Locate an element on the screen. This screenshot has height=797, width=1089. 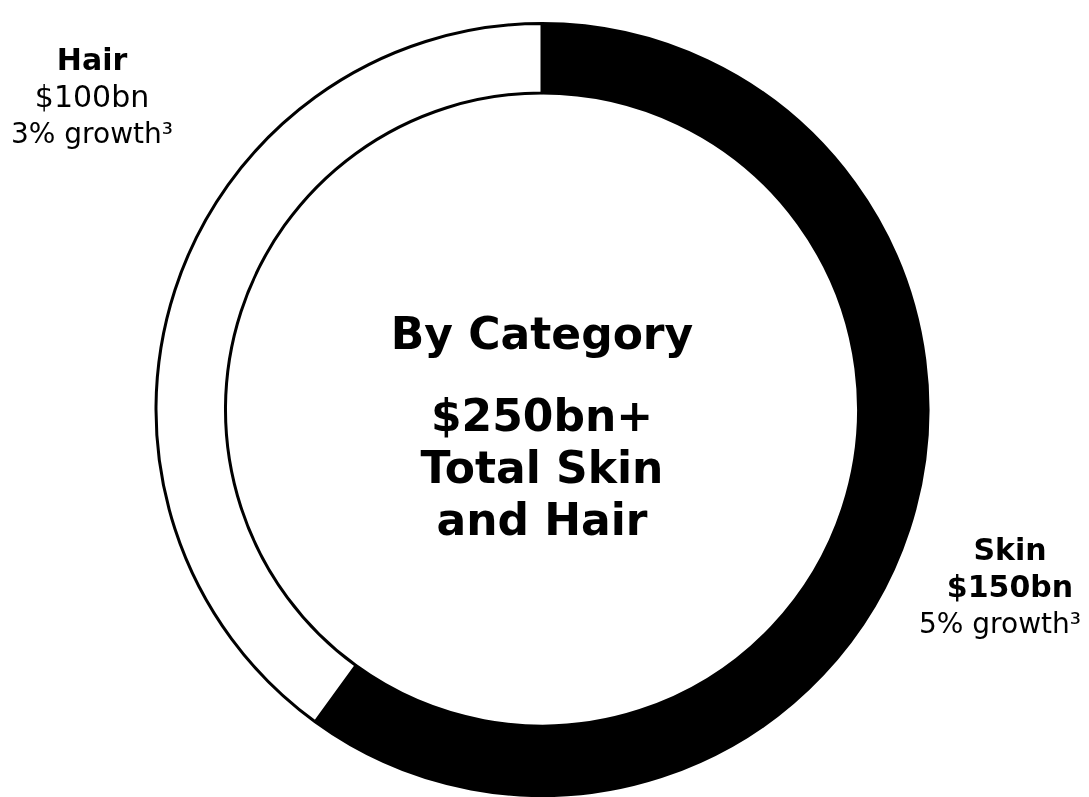
data-label: $100bn is located at coordinates (92, 96).